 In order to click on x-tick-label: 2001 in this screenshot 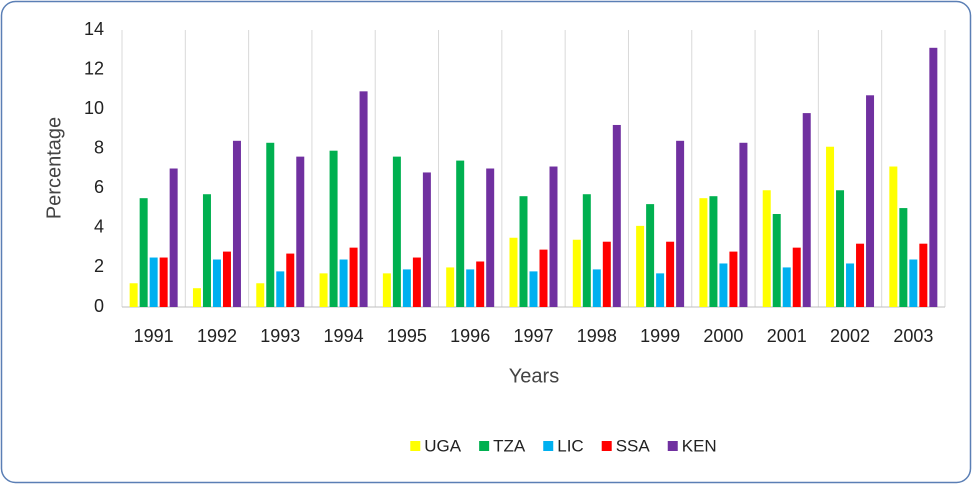, I will do `click(787, 336)`.